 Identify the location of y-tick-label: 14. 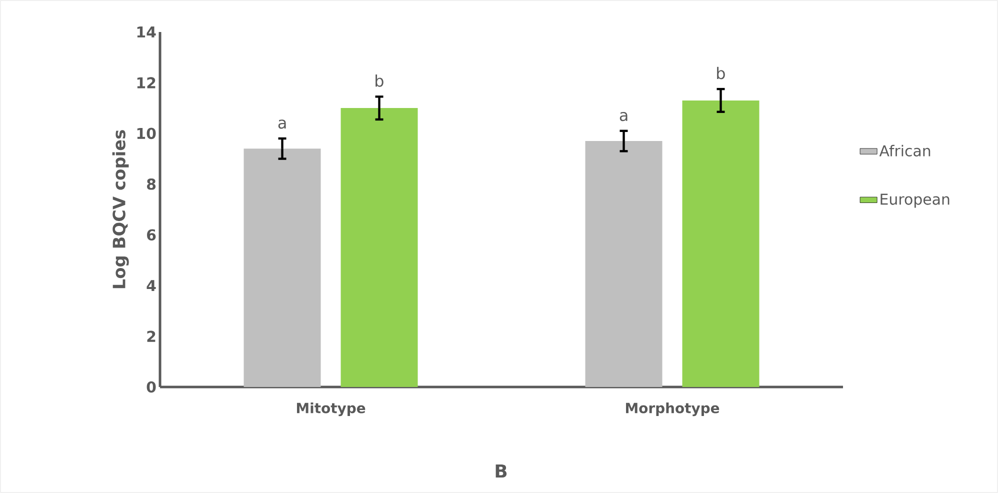
(146, 32).